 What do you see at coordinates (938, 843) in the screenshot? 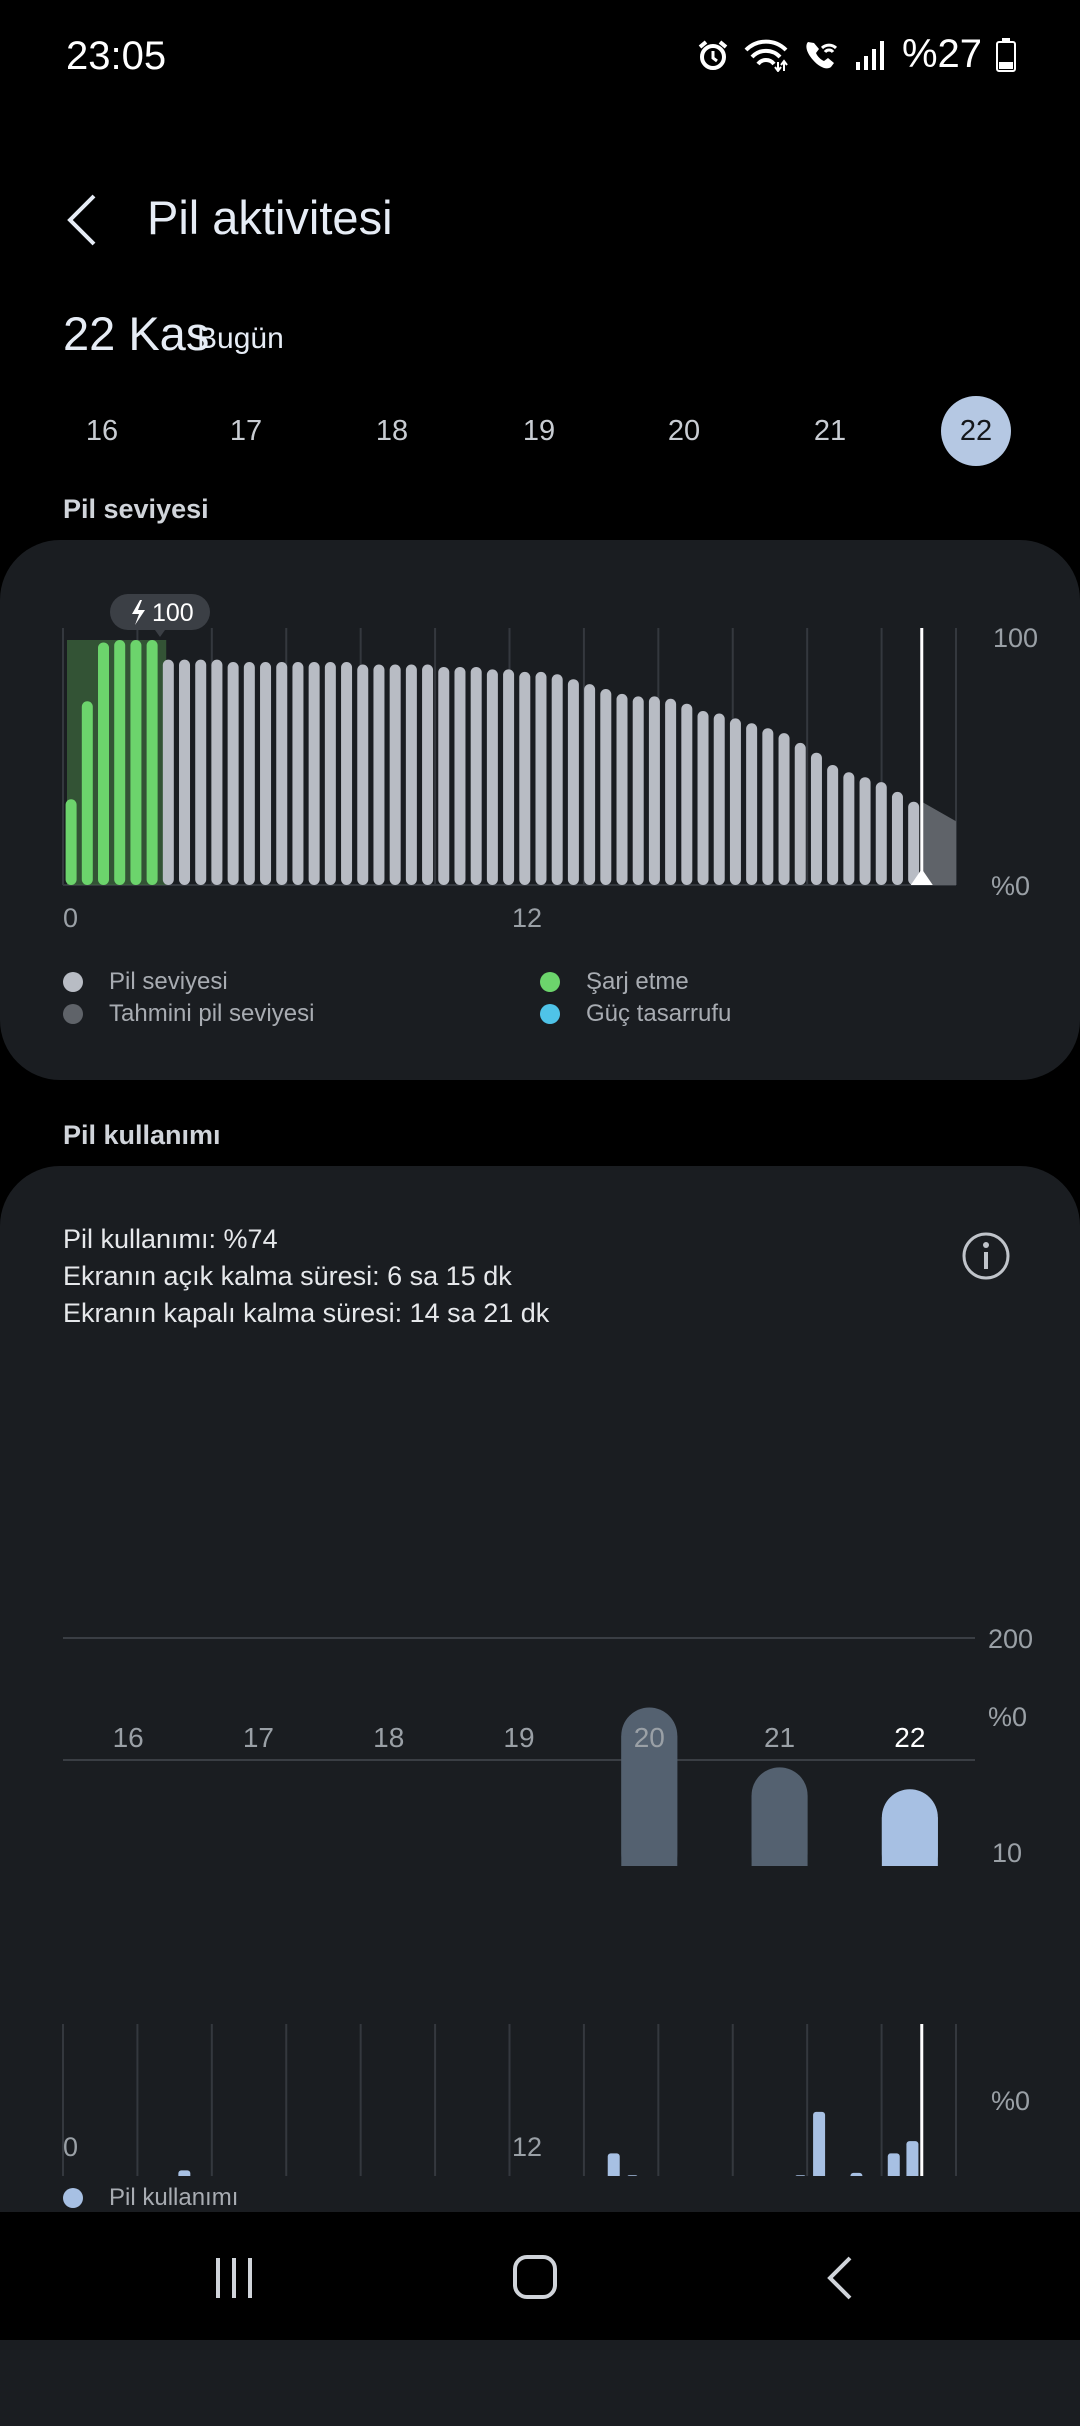
I see `estimated-level-area` at bounding box center [938, 843].